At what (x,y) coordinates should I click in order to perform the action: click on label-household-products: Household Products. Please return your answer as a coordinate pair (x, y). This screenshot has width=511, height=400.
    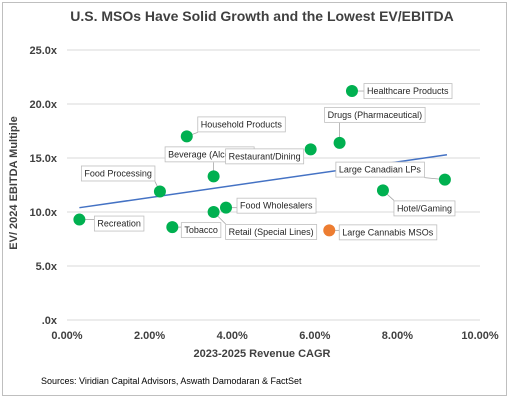
    Looking at the image, I should click on (241, 124).